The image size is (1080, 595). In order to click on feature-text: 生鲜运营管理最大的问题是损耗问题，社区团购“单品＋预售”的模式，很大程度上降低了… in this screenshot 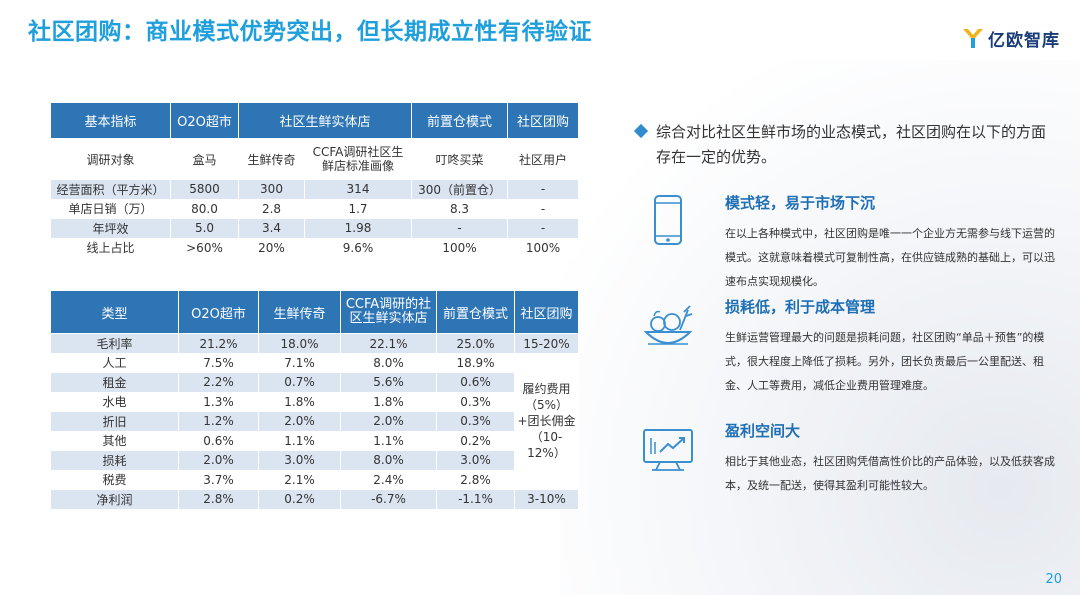, I will do `click(885, 361)`.